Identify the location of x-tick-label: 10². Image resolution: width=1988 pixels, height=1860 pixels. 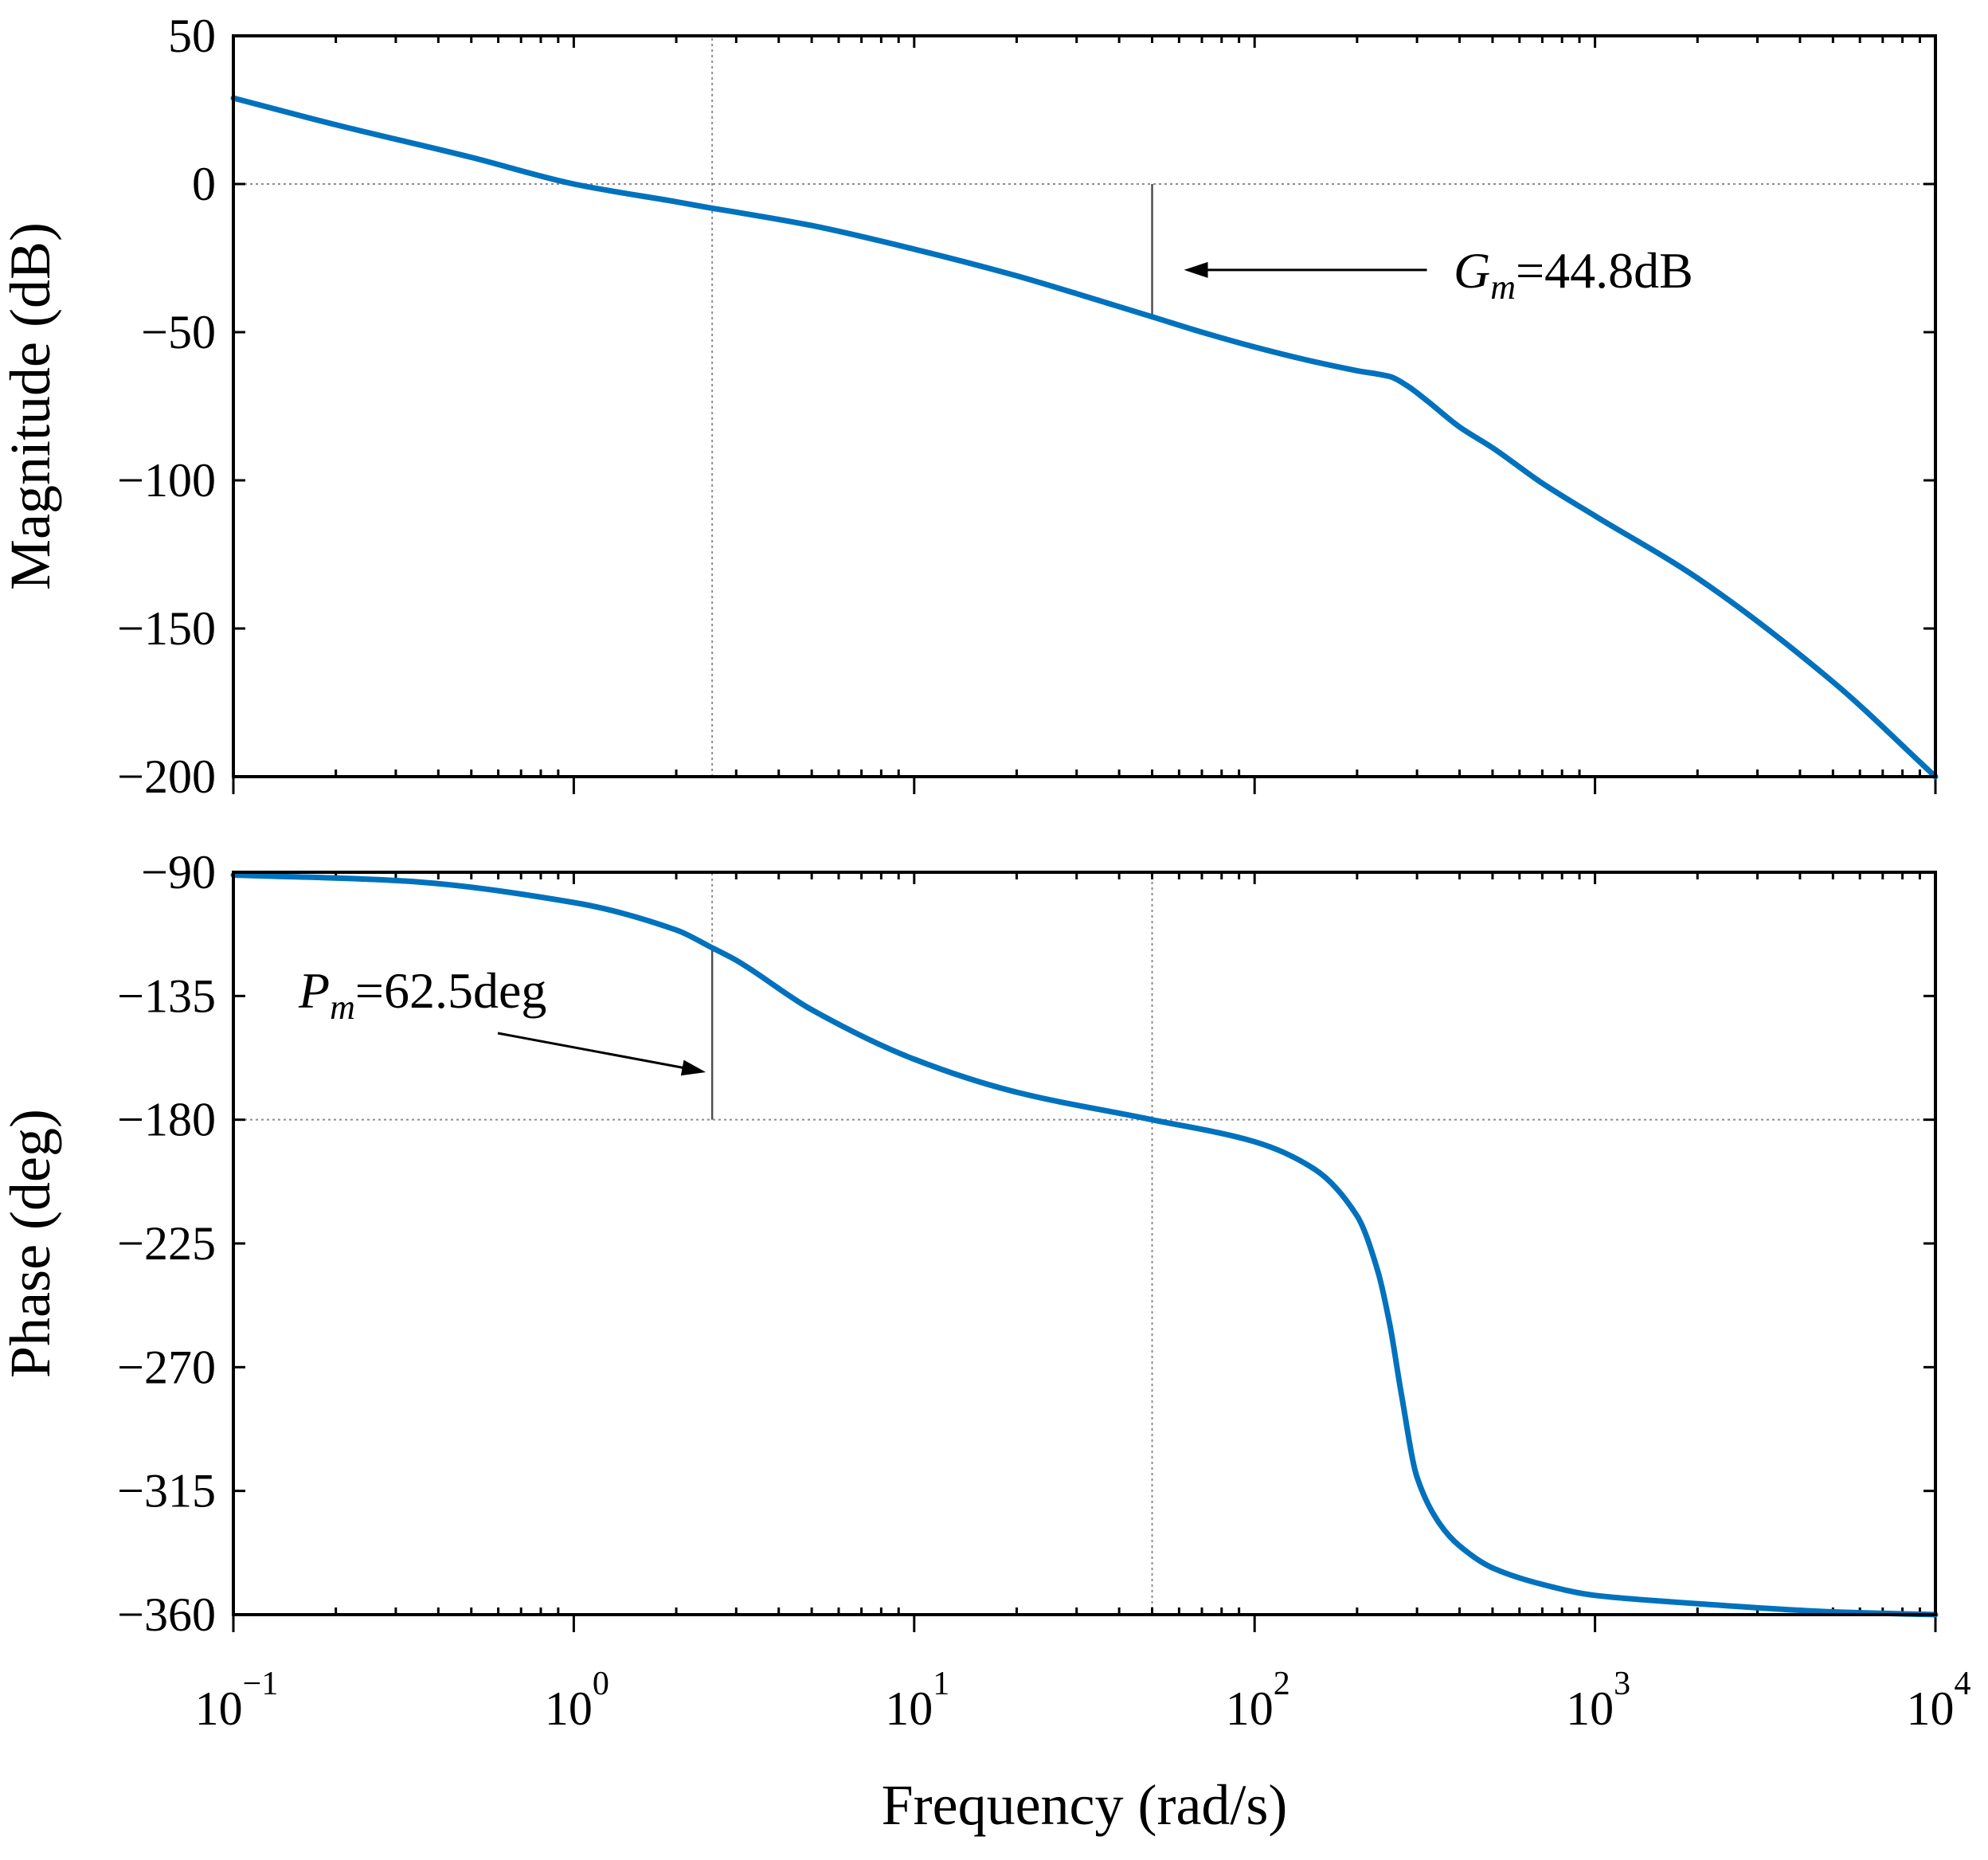
(1258, 1701).